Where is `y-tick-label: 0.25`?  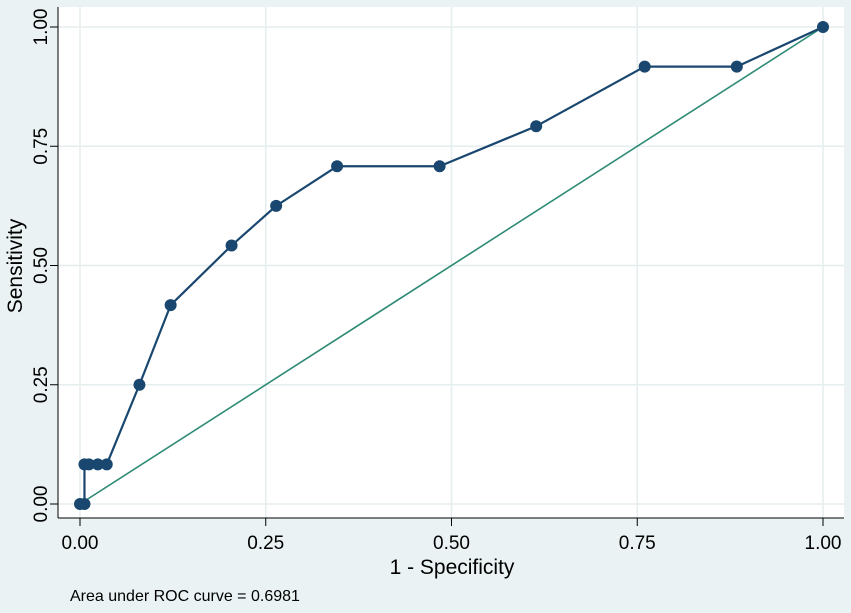 y-tick-label: 0.25 is located at coordinates (41, 384).